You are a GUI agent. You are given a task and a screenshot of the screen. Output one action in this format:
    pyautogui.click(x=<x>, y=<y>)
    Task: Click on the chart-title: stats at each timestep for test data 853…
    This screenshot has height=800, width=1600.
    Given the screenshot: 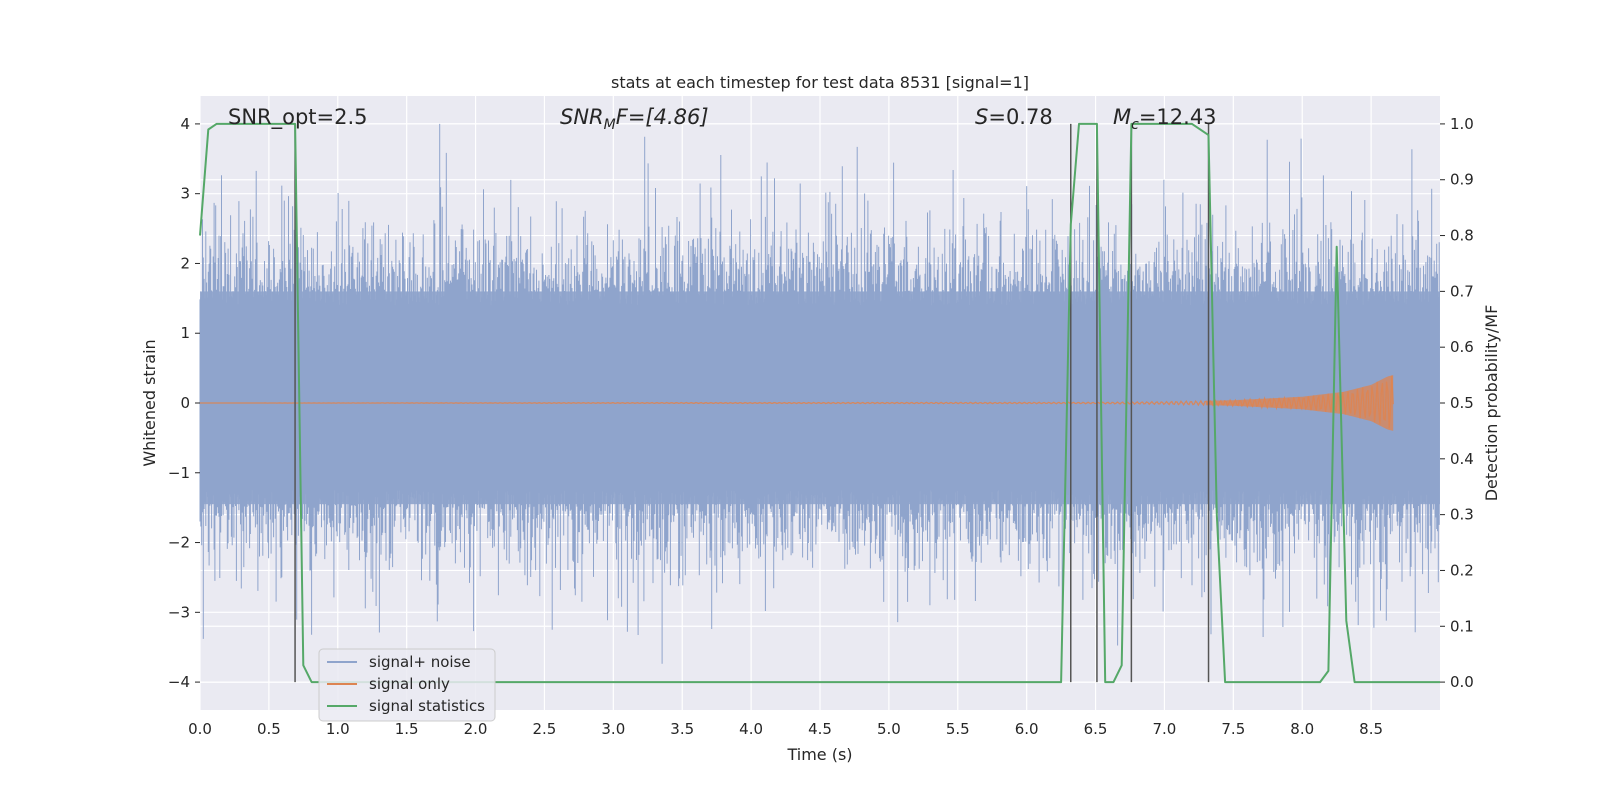 What is the action you would take?
    pyautogui.click(x=820, y=82)
    